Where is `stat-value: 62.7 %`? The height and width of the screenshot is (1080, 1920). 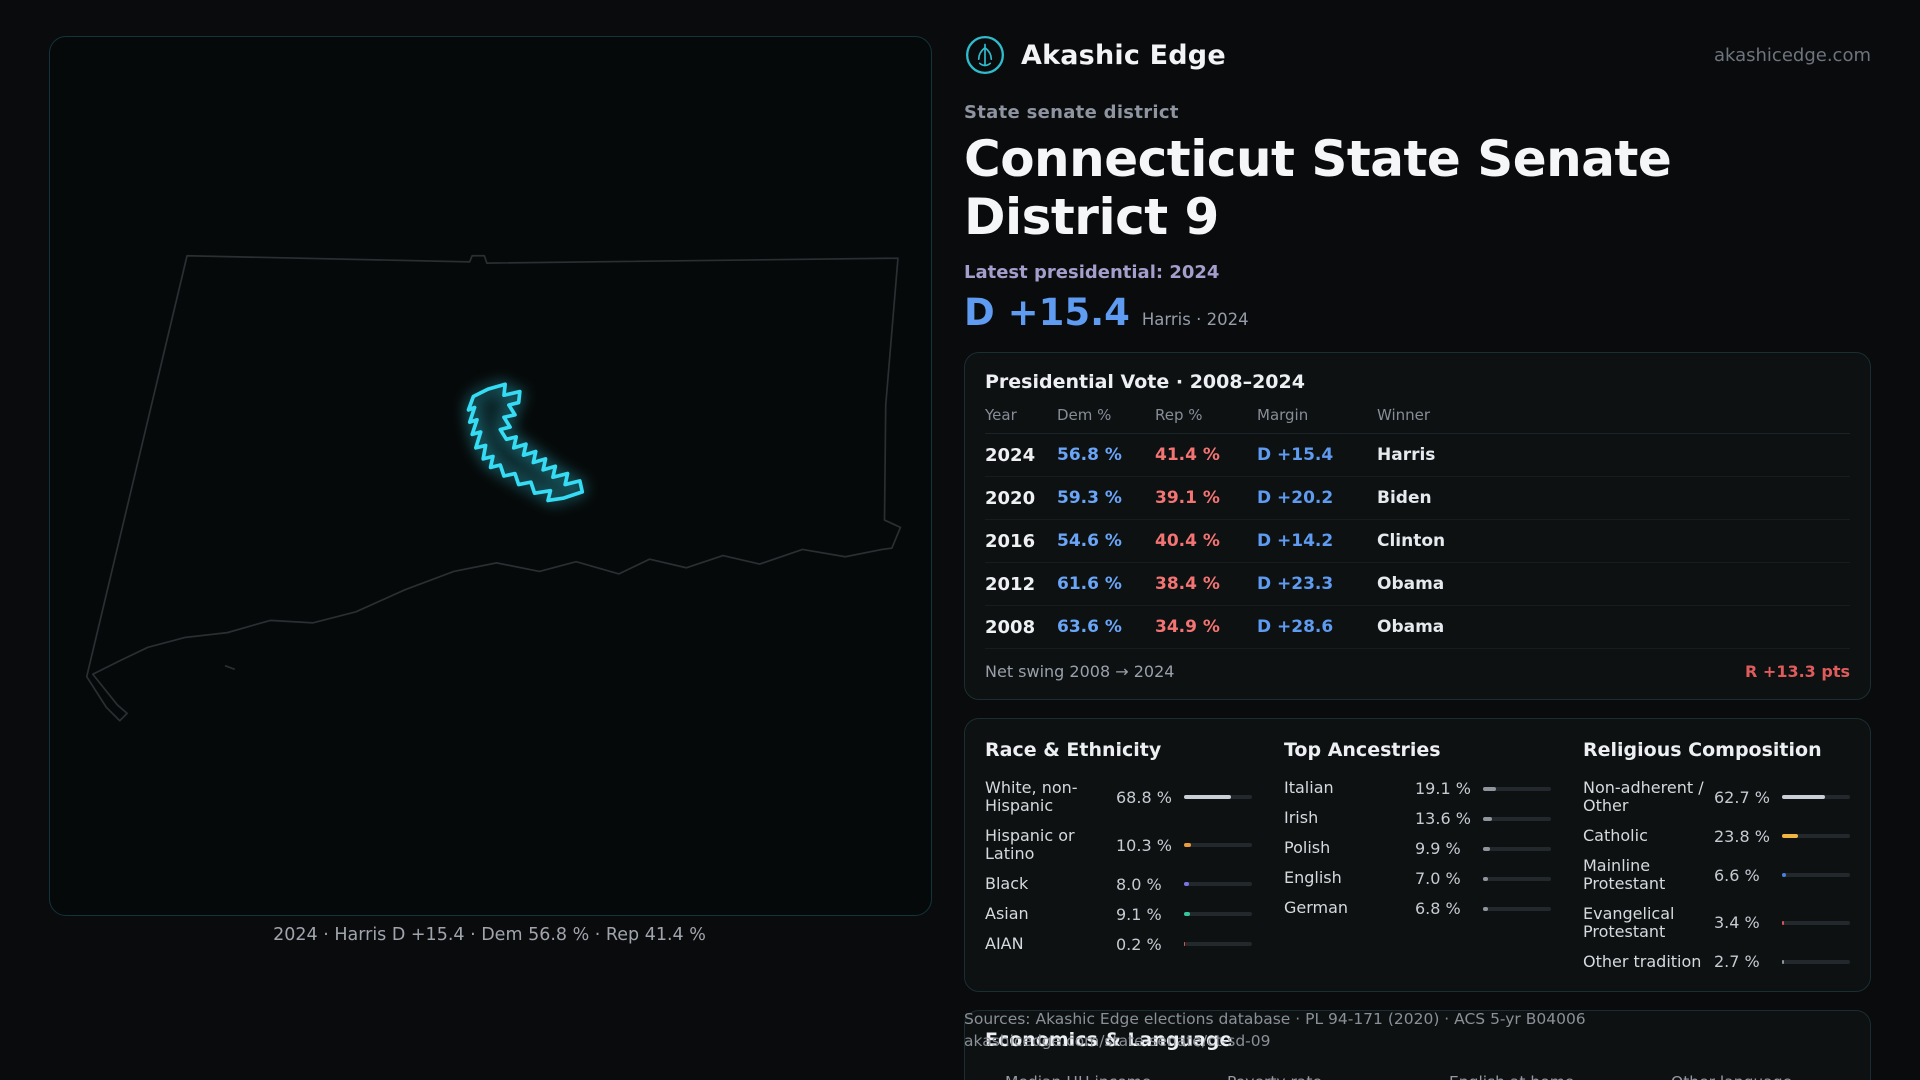
stat-value: 62.7 % is located at coordinates (1742, 797).